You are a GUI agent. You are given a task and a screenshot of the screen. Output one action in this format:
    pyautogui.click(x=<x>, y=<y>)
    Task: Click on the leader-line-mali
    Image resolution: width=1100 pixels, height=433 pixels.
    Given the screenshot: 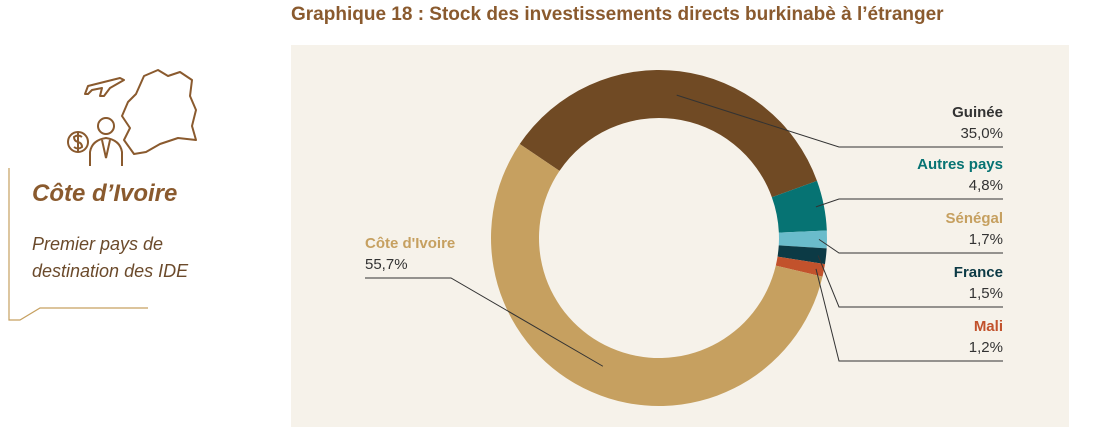 What is the action you would take?
    pyautogui.click(x=909, y=315)
    